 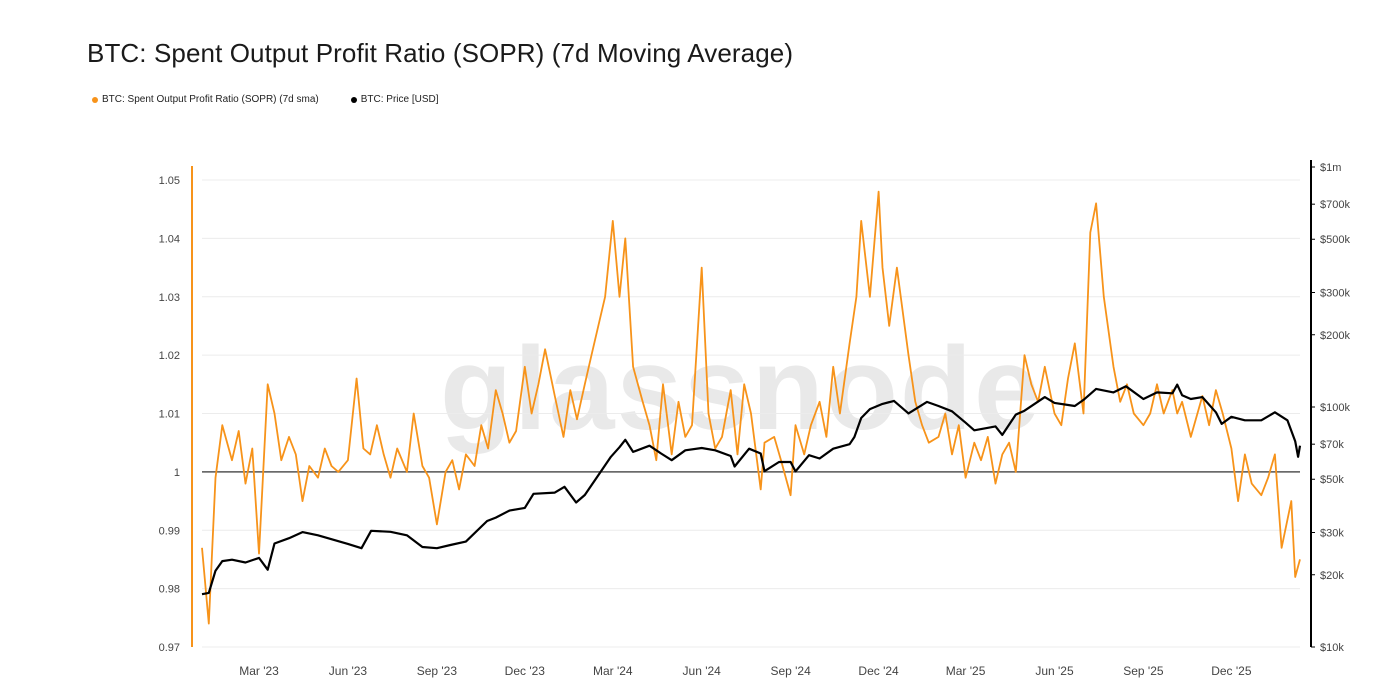 What do you see at coordinates (790, 671) in the screenshot?
I see `x-tick-label: Sep '24` at bounding box center [790, 671].